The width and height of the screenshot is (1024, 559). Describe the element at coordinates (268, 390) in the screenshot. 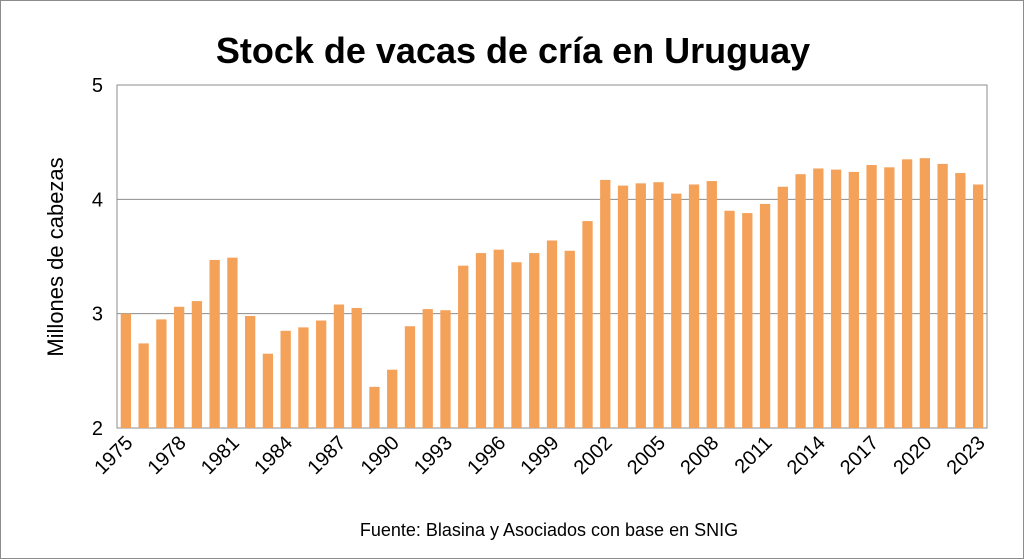

I see `bar-1983` at that location.